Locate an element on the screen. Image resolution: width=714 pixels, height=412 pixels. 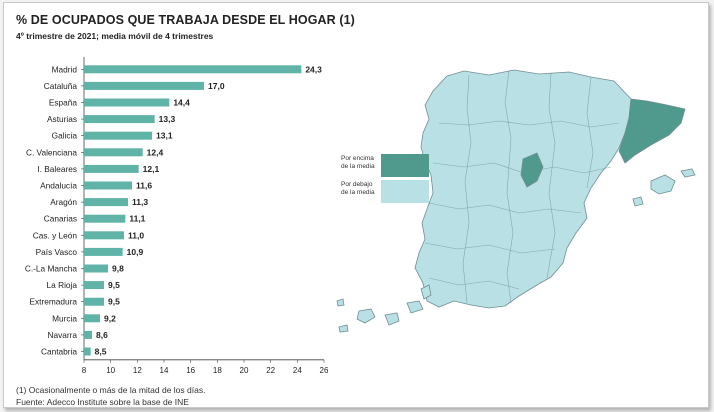
legend-item-below: Por debajo de la media is located at coordinates (391, 193).